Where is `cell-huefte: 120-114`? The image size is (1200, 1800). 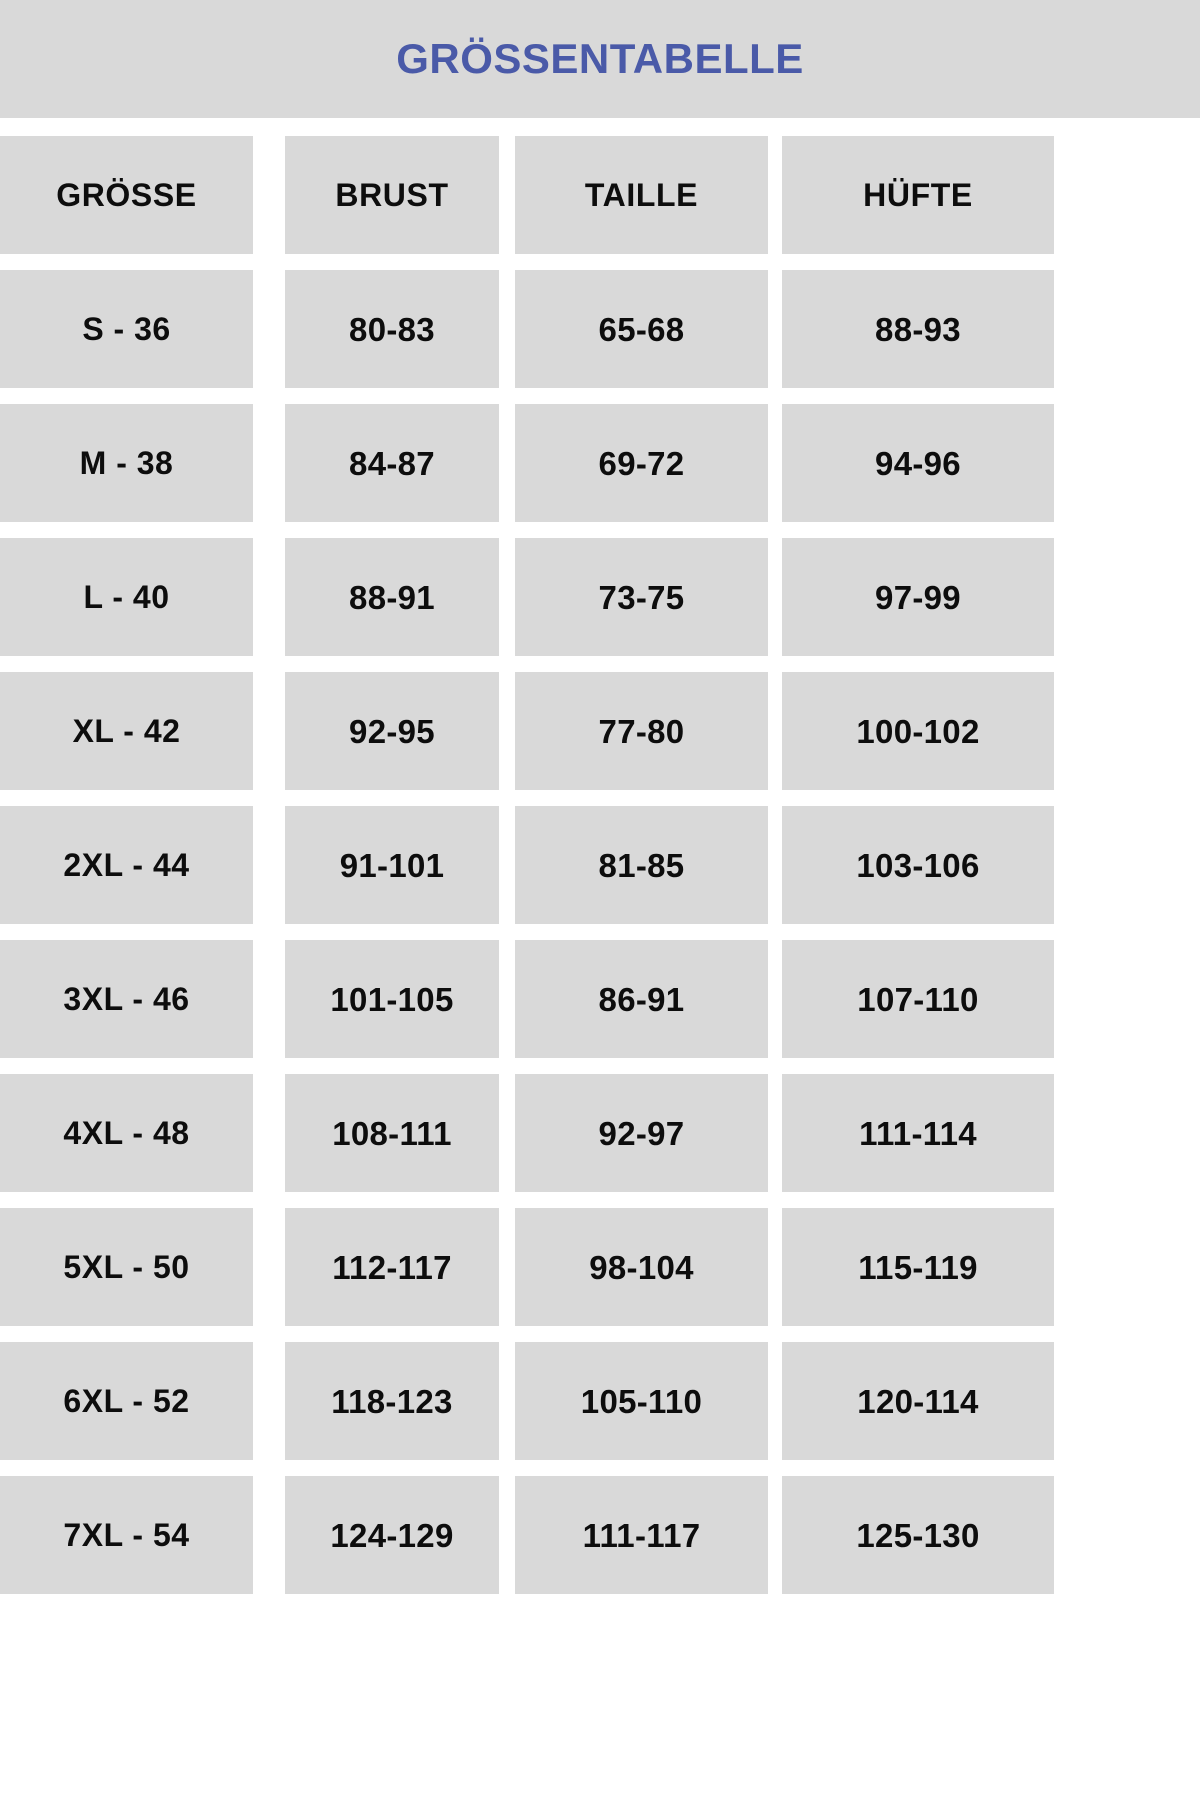
cell-huefte: 120-114 is located at coordinates (918, 1401).